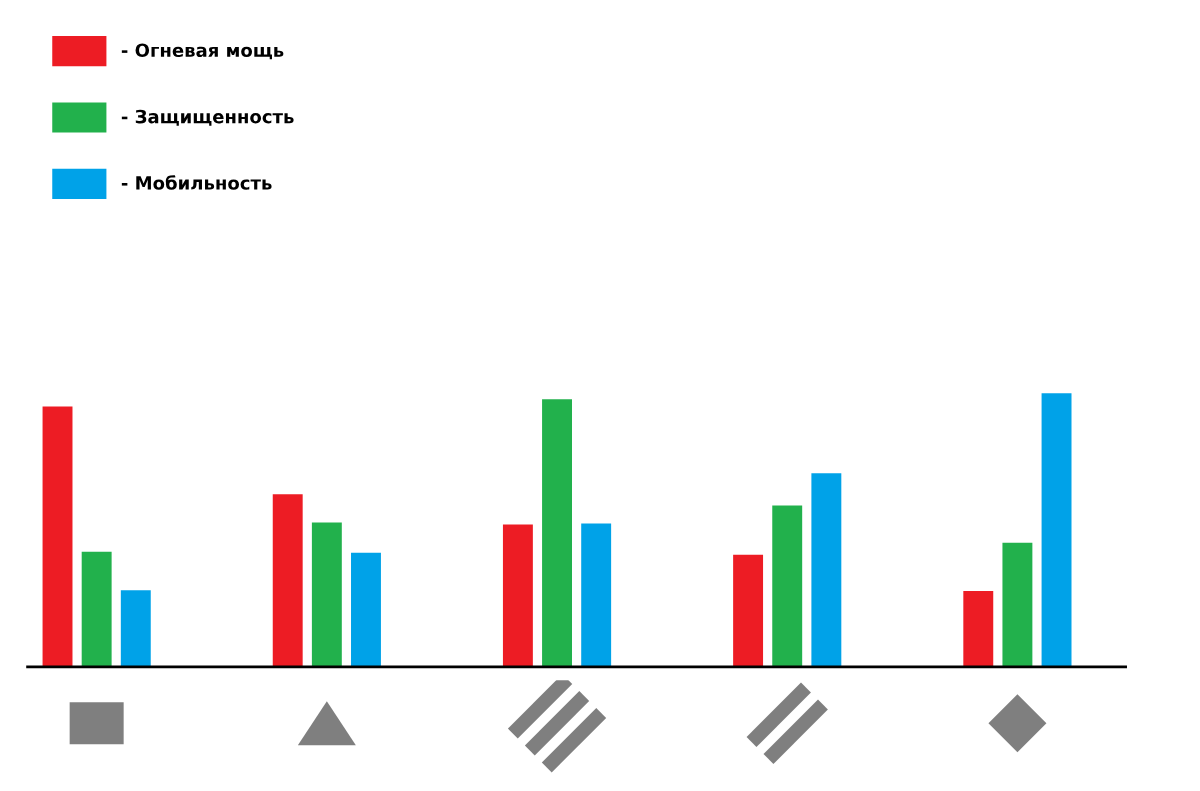  What do you see at coordinates (207, 117) in the screenshot?
I see `legend-label: - Защищенность` at bounding box center [207, 117].